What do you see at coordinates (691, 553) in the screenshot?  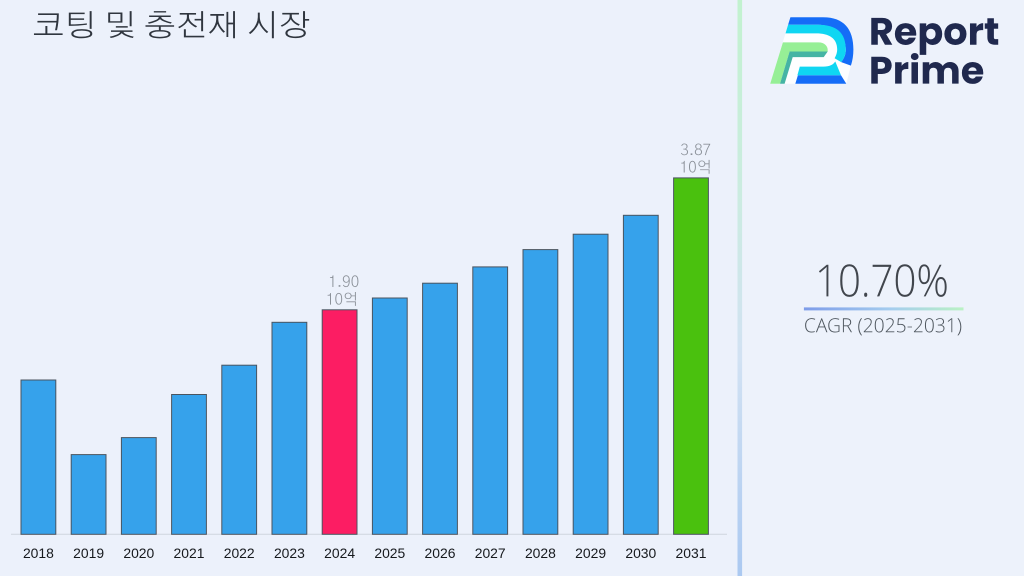 I see `svg-text: 2031` at bounding box center [691, 553].